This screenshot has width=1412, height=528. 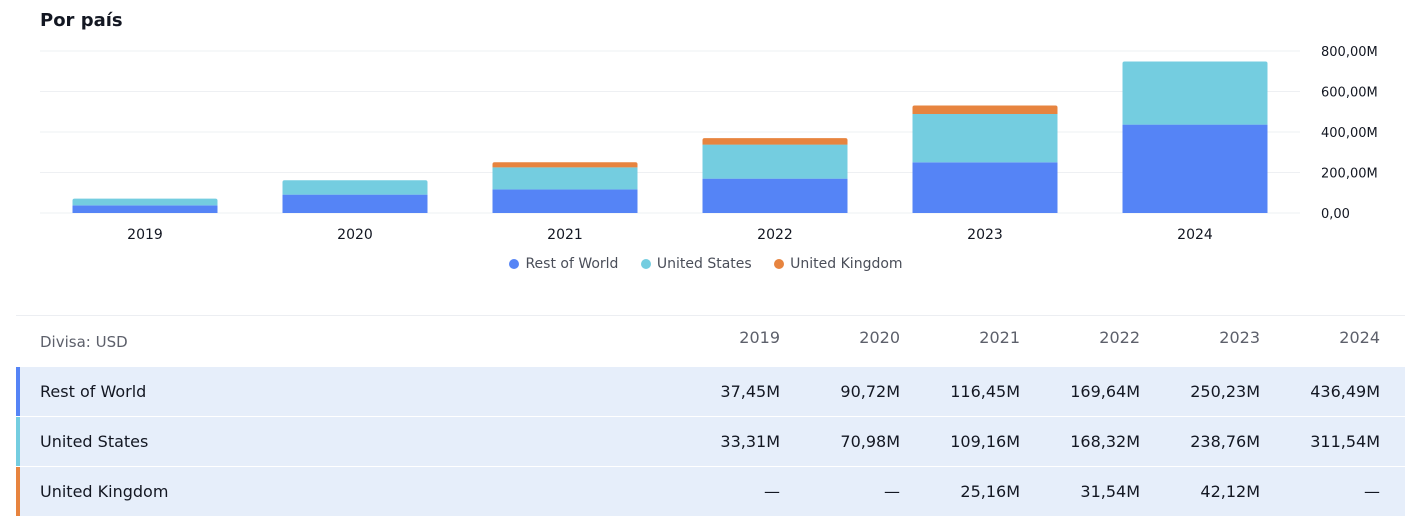 I want to click on x-tick-label: 2020, so click(x=355, y=235).